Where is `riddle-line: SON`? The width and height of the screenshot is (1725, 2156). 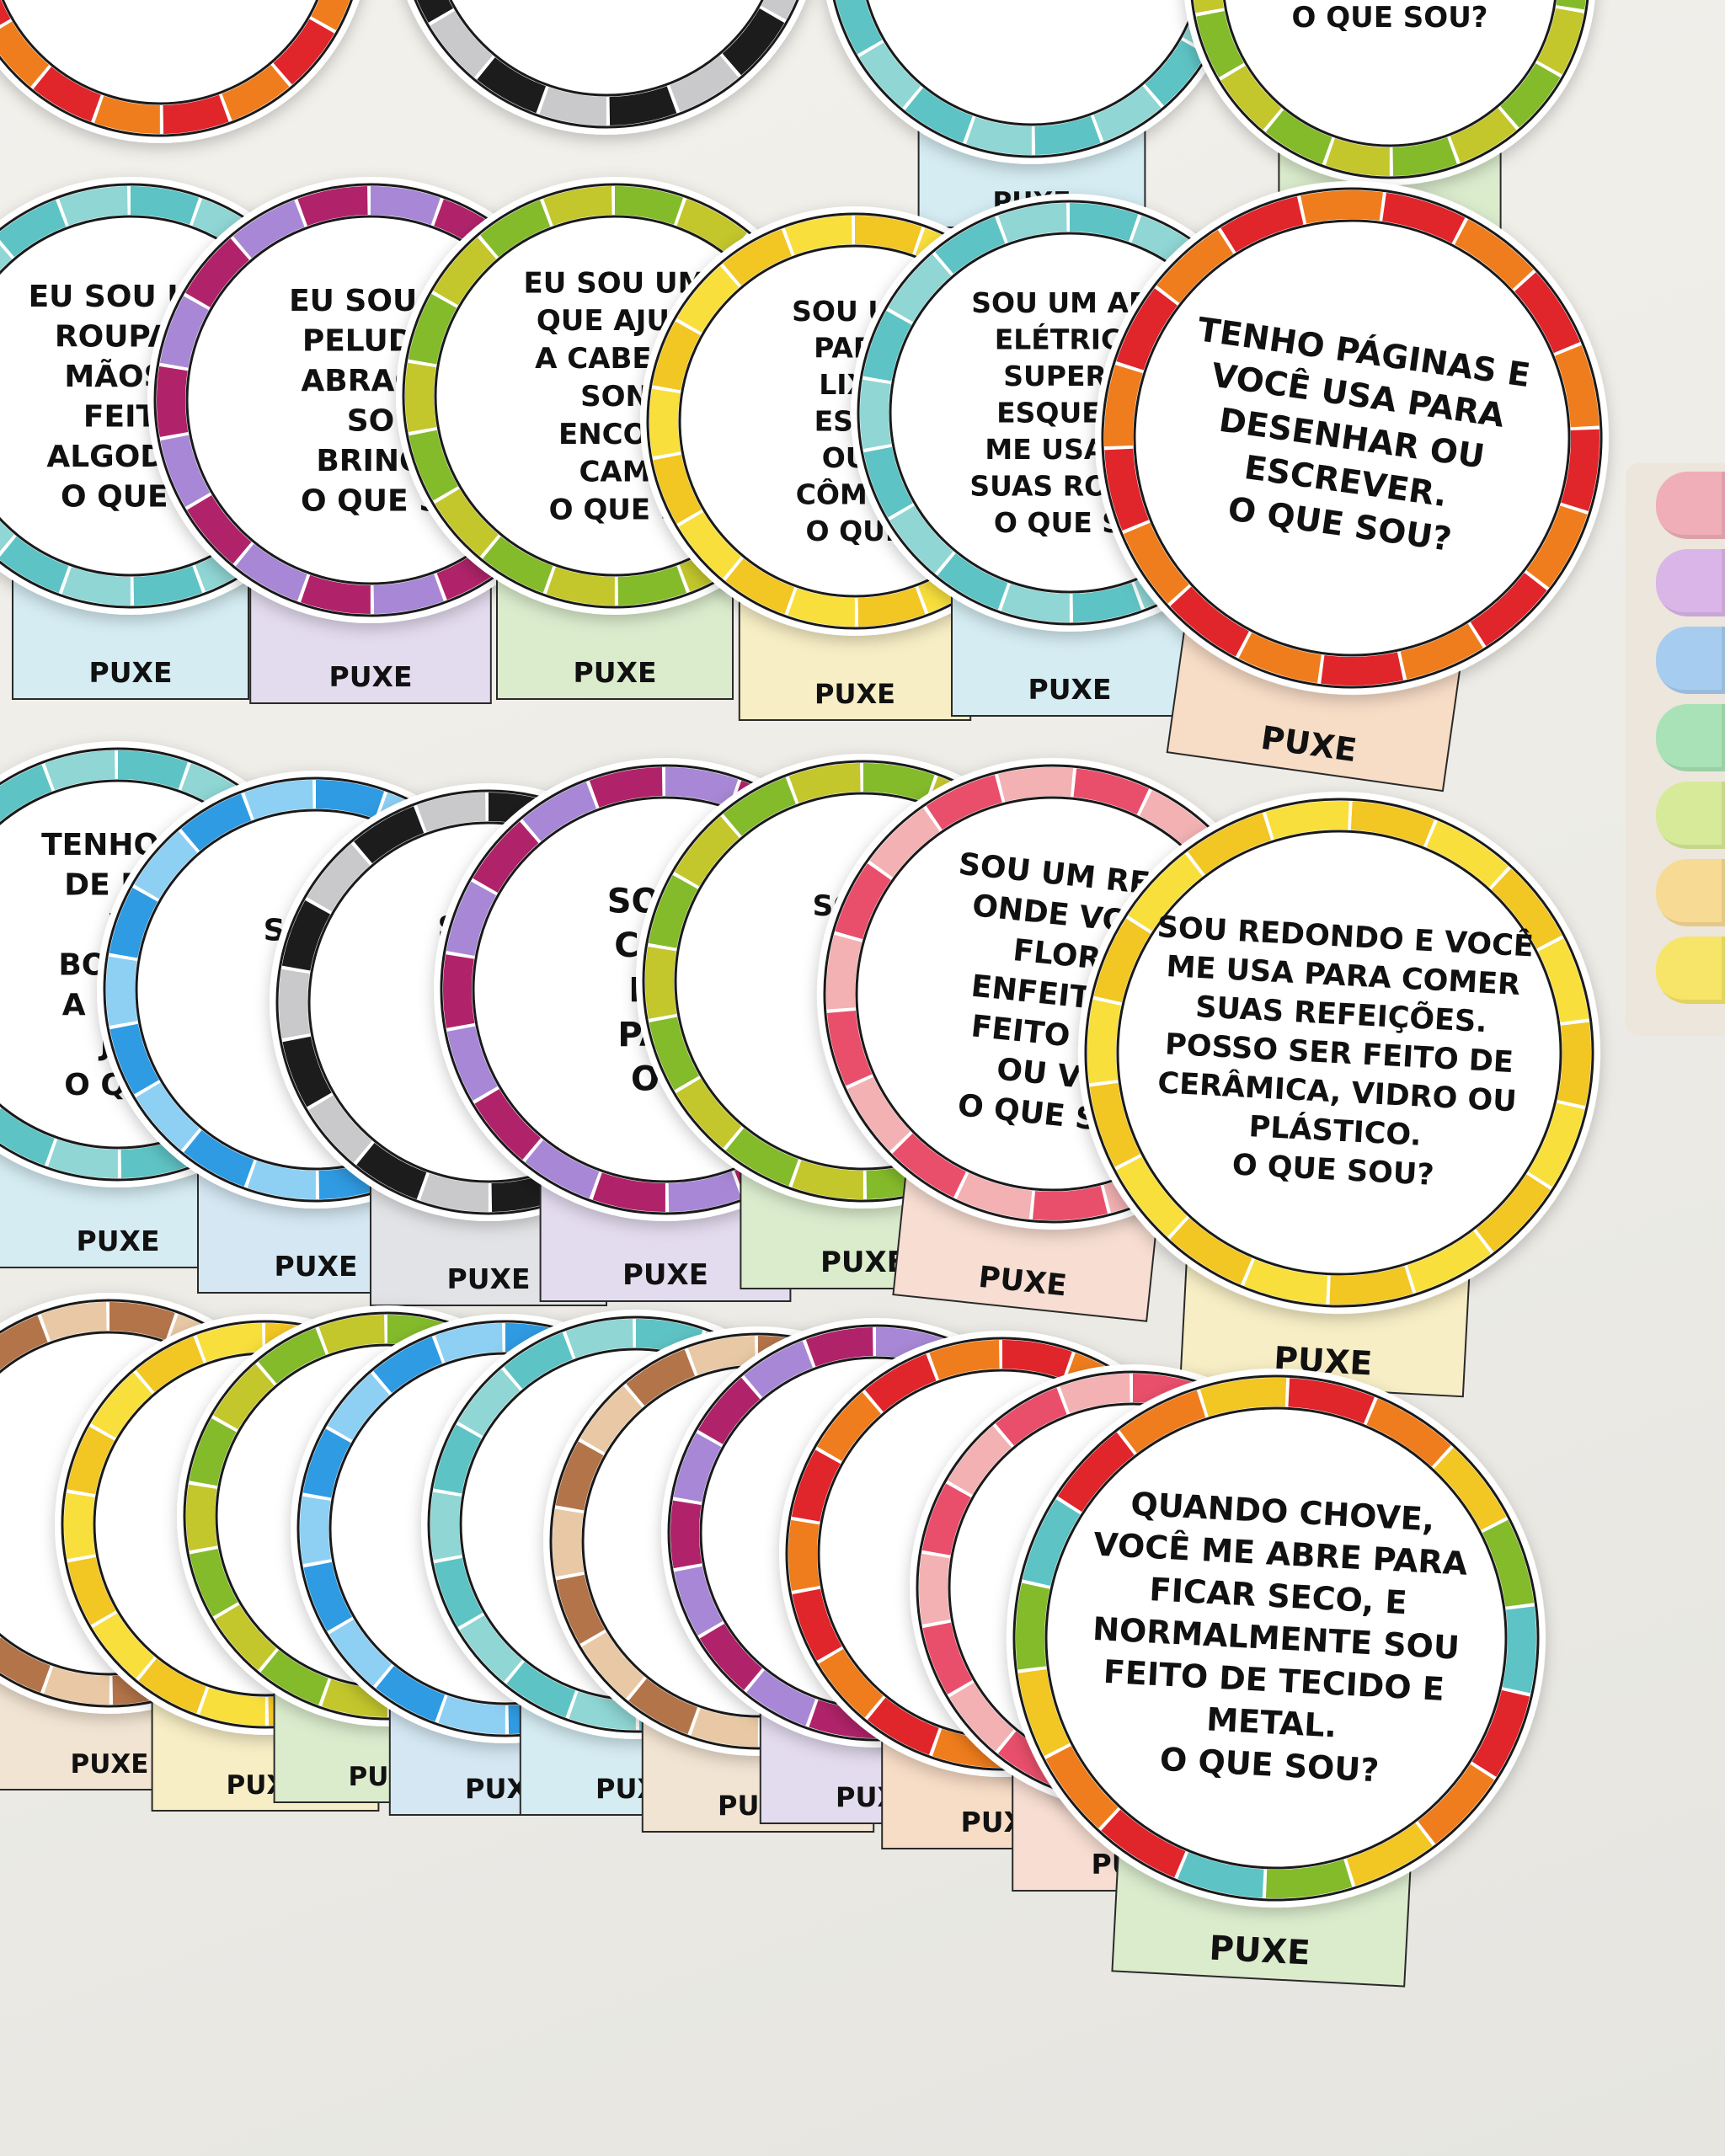
riddle-line: SON is located at coordinates (614, 397).